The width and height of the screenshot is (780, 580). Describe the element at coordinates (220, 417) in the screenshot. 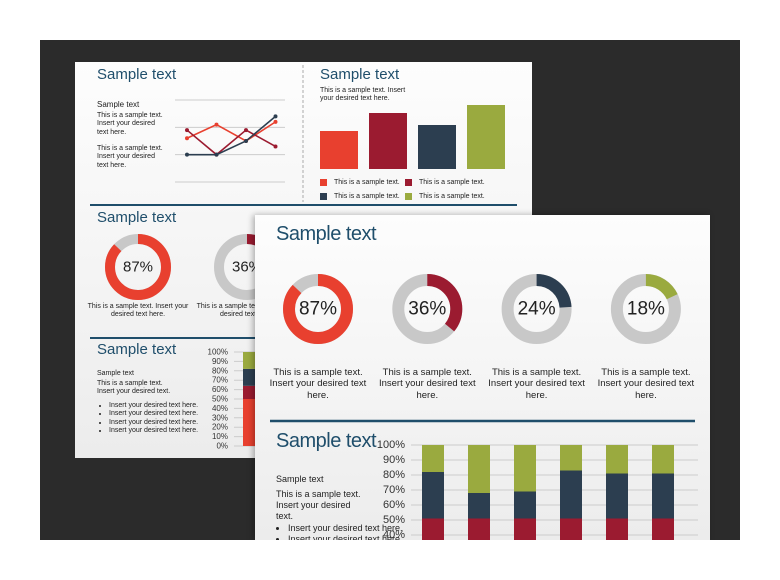

I see `y-tick-label: 30%` at that location.